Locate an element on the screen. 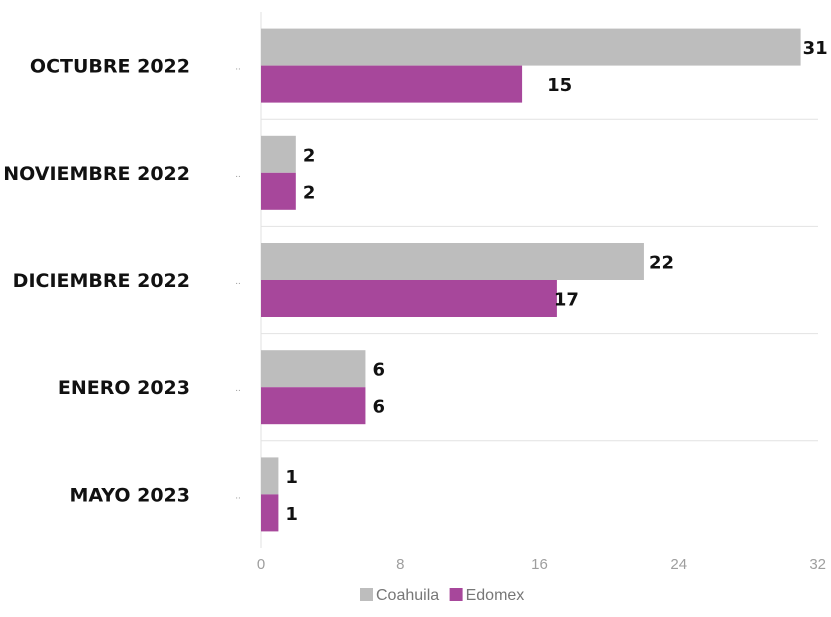 This screenshot has width=831, height=617. x-tick-label: 16 is located at coordinates (539, 564).